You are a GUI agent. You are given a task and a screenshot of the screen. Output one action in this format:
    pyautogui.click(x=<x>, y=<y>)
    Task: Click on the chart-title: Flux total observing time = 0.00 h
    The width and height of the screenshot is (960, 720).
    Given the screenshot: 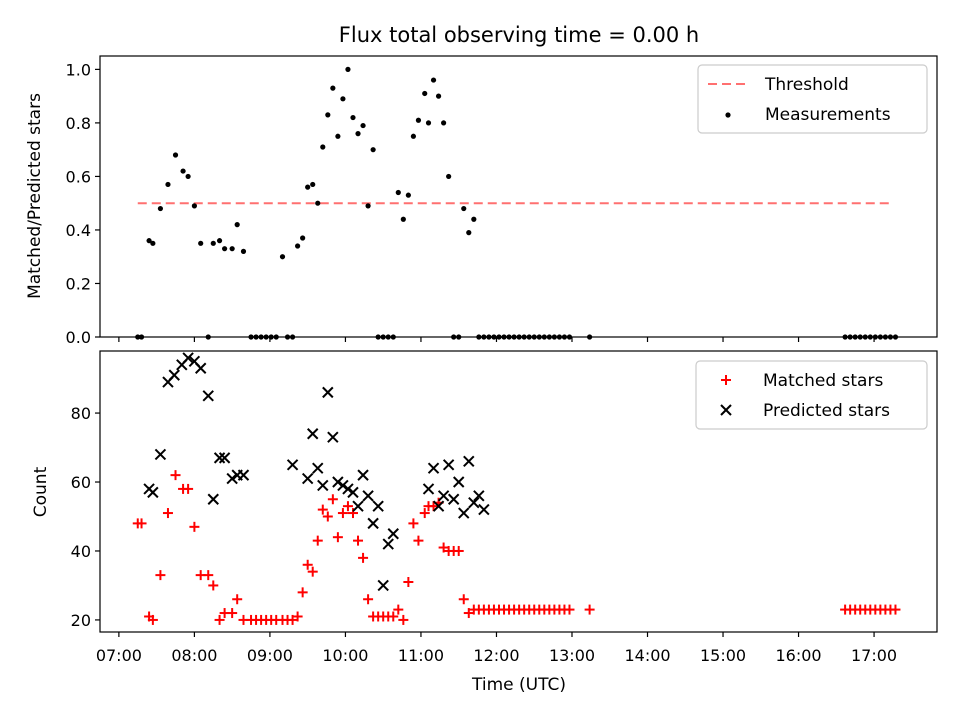 What is the action you would take?
    pyautogui.click(x=519, y=35)
    